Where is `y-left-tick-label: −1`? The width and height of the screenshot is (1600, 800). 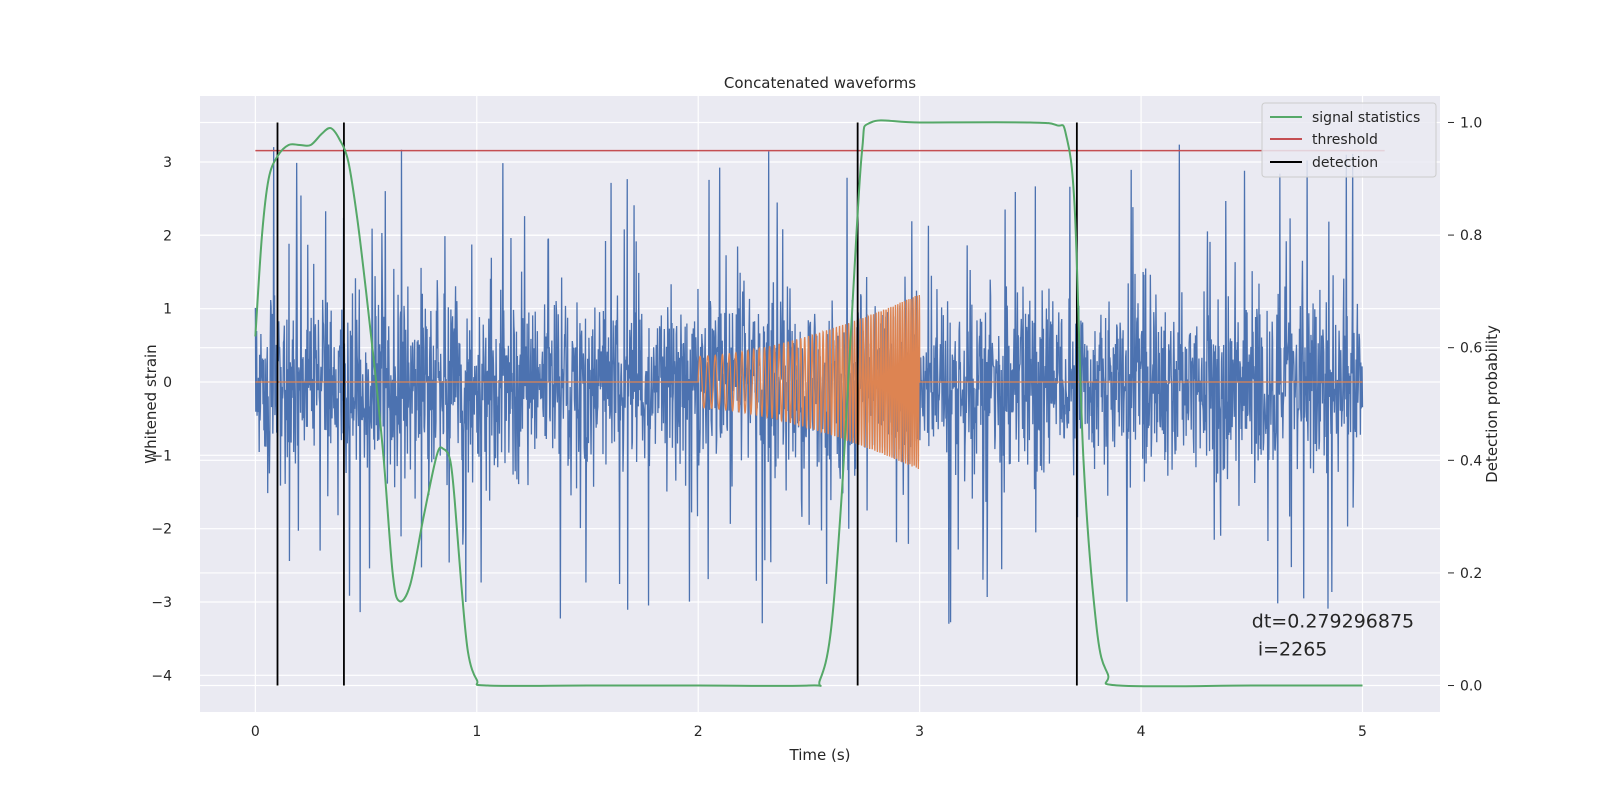
y-left-tick-label: −1 is located at coordinates (161, 456).